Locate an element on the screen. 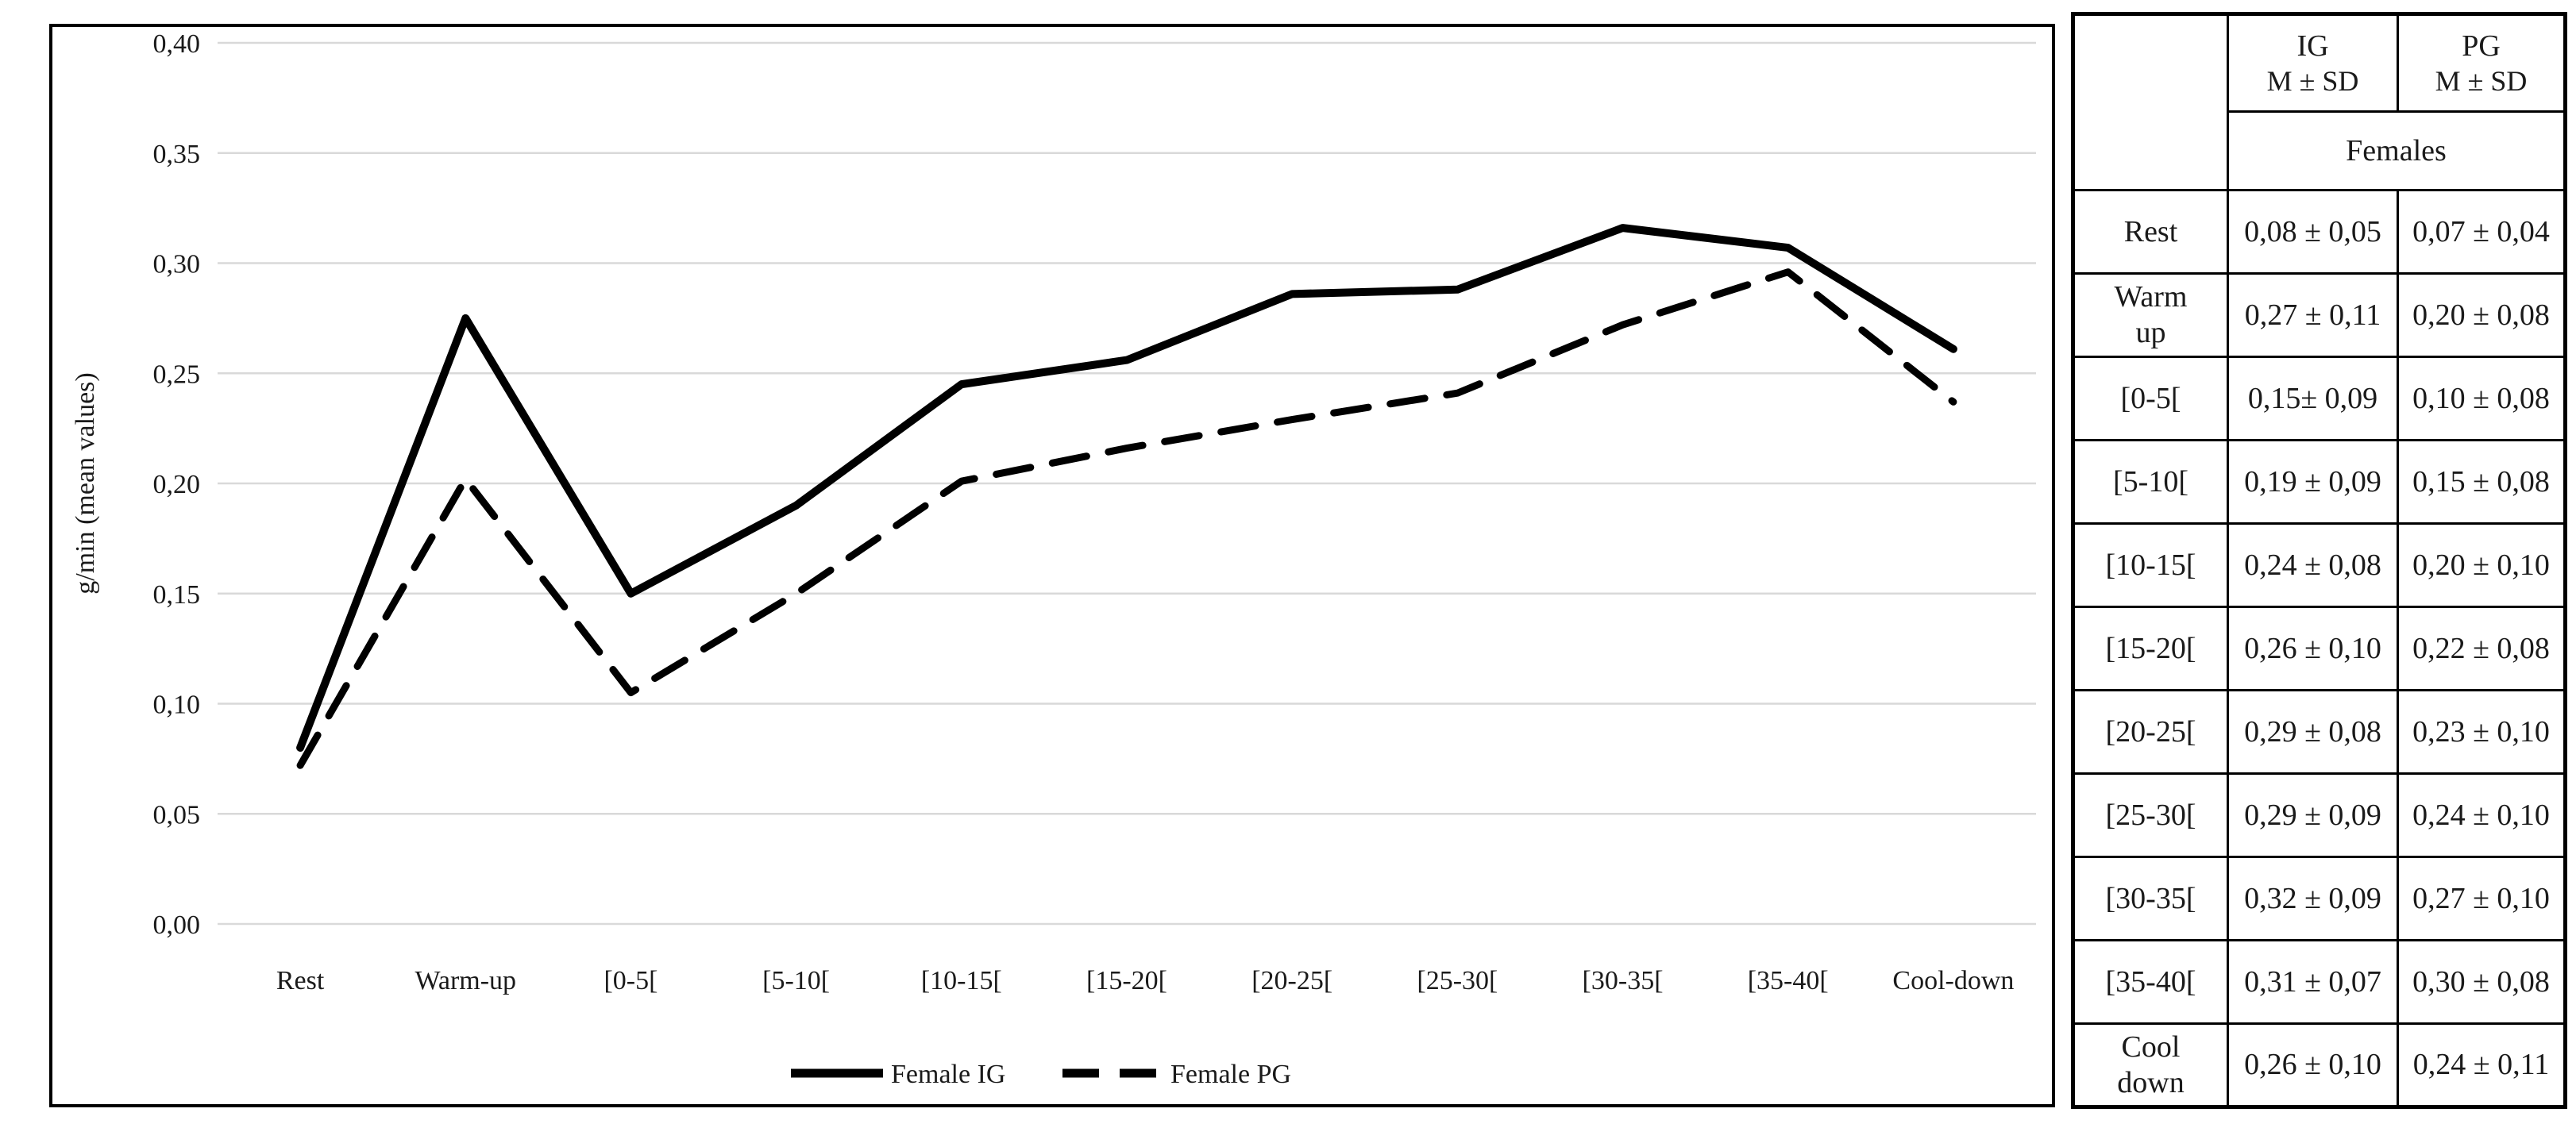 Image resolution: width=2576 pixels, height=1124 pixels. table-header-row: IG M ± SD PG M ± SD is located at coordinates (2319, 102).